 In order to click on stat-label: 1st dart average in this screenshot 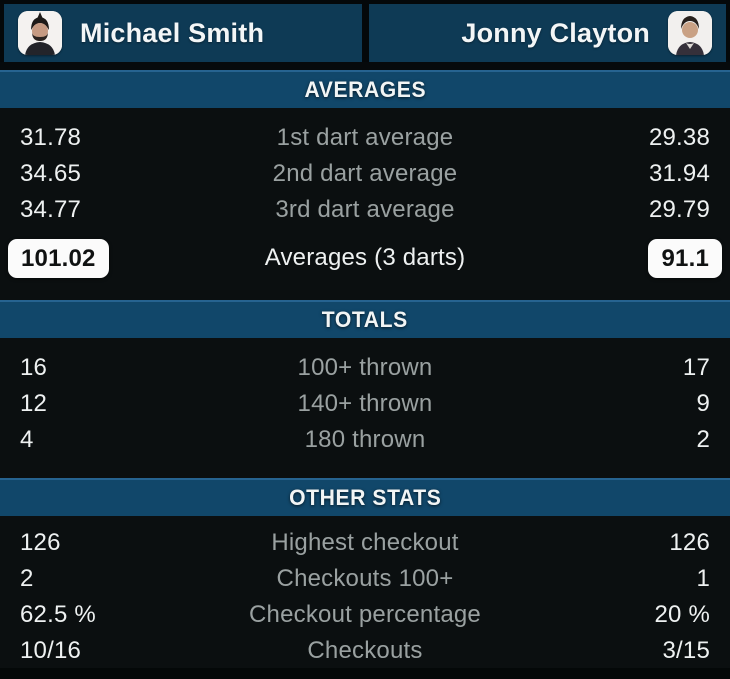, I will do `click(365, 137)`.